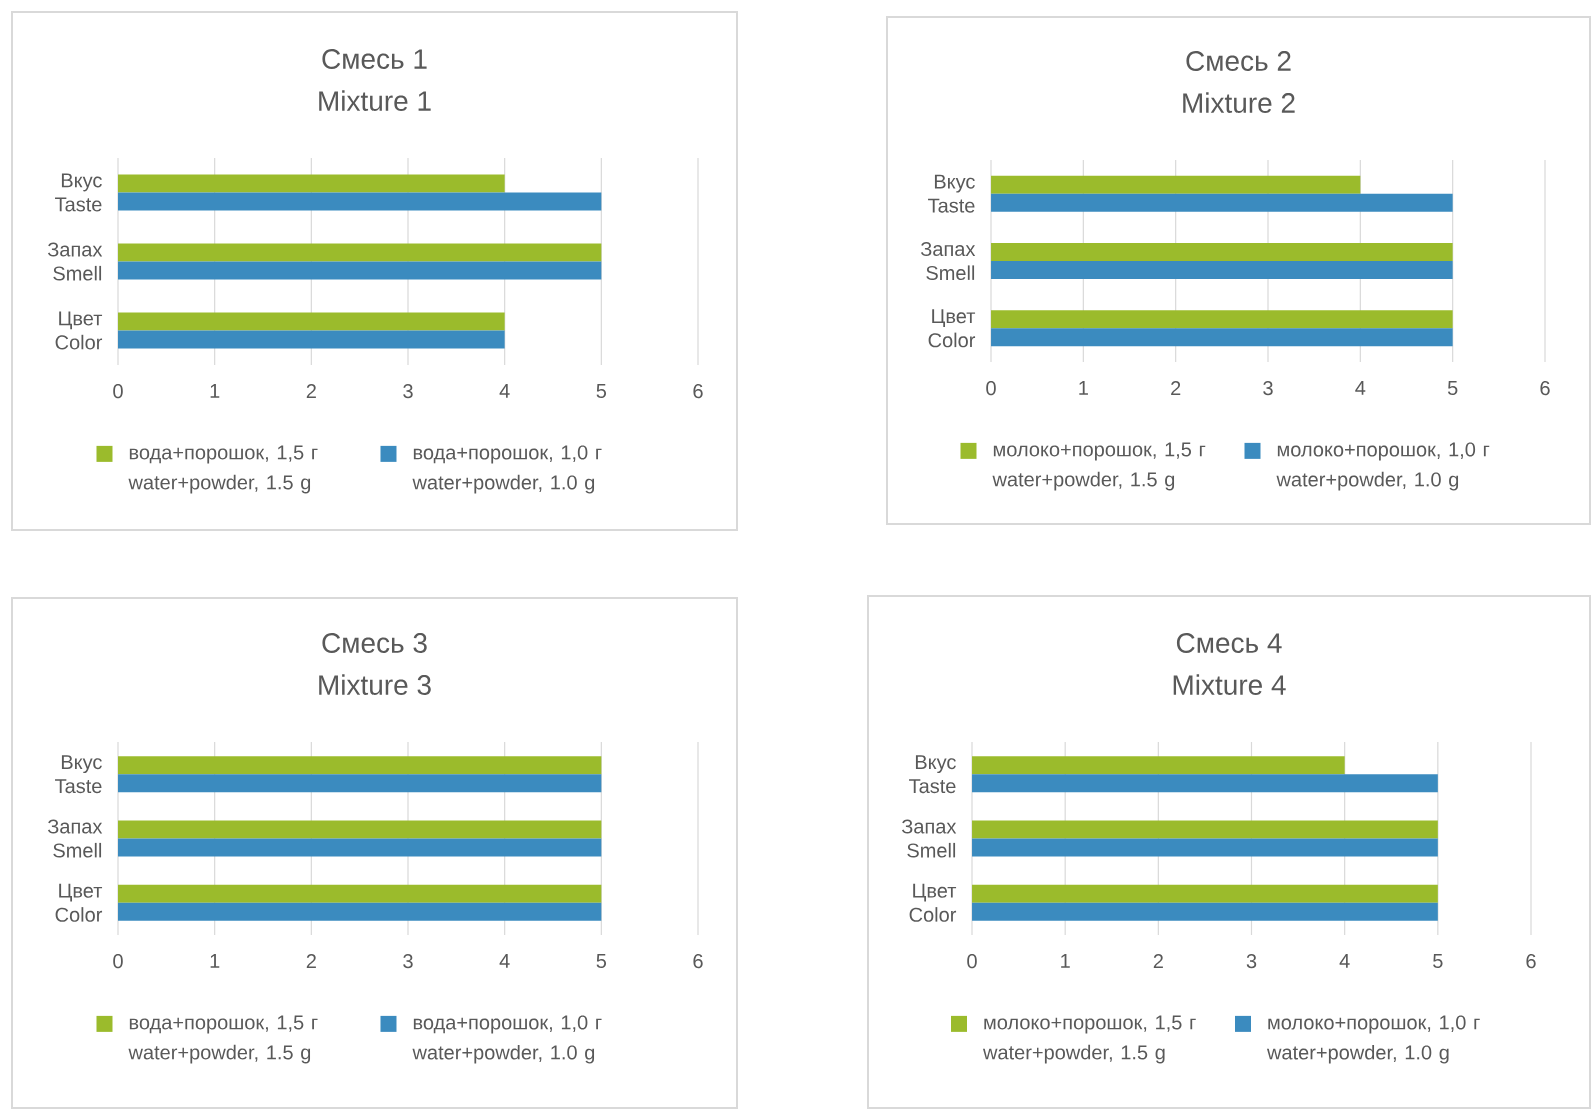  What do you see at coordinates (1229, 643) in the screenshot?
I see `chart-title: Смесь 4` at bounding box center [1229, 643].